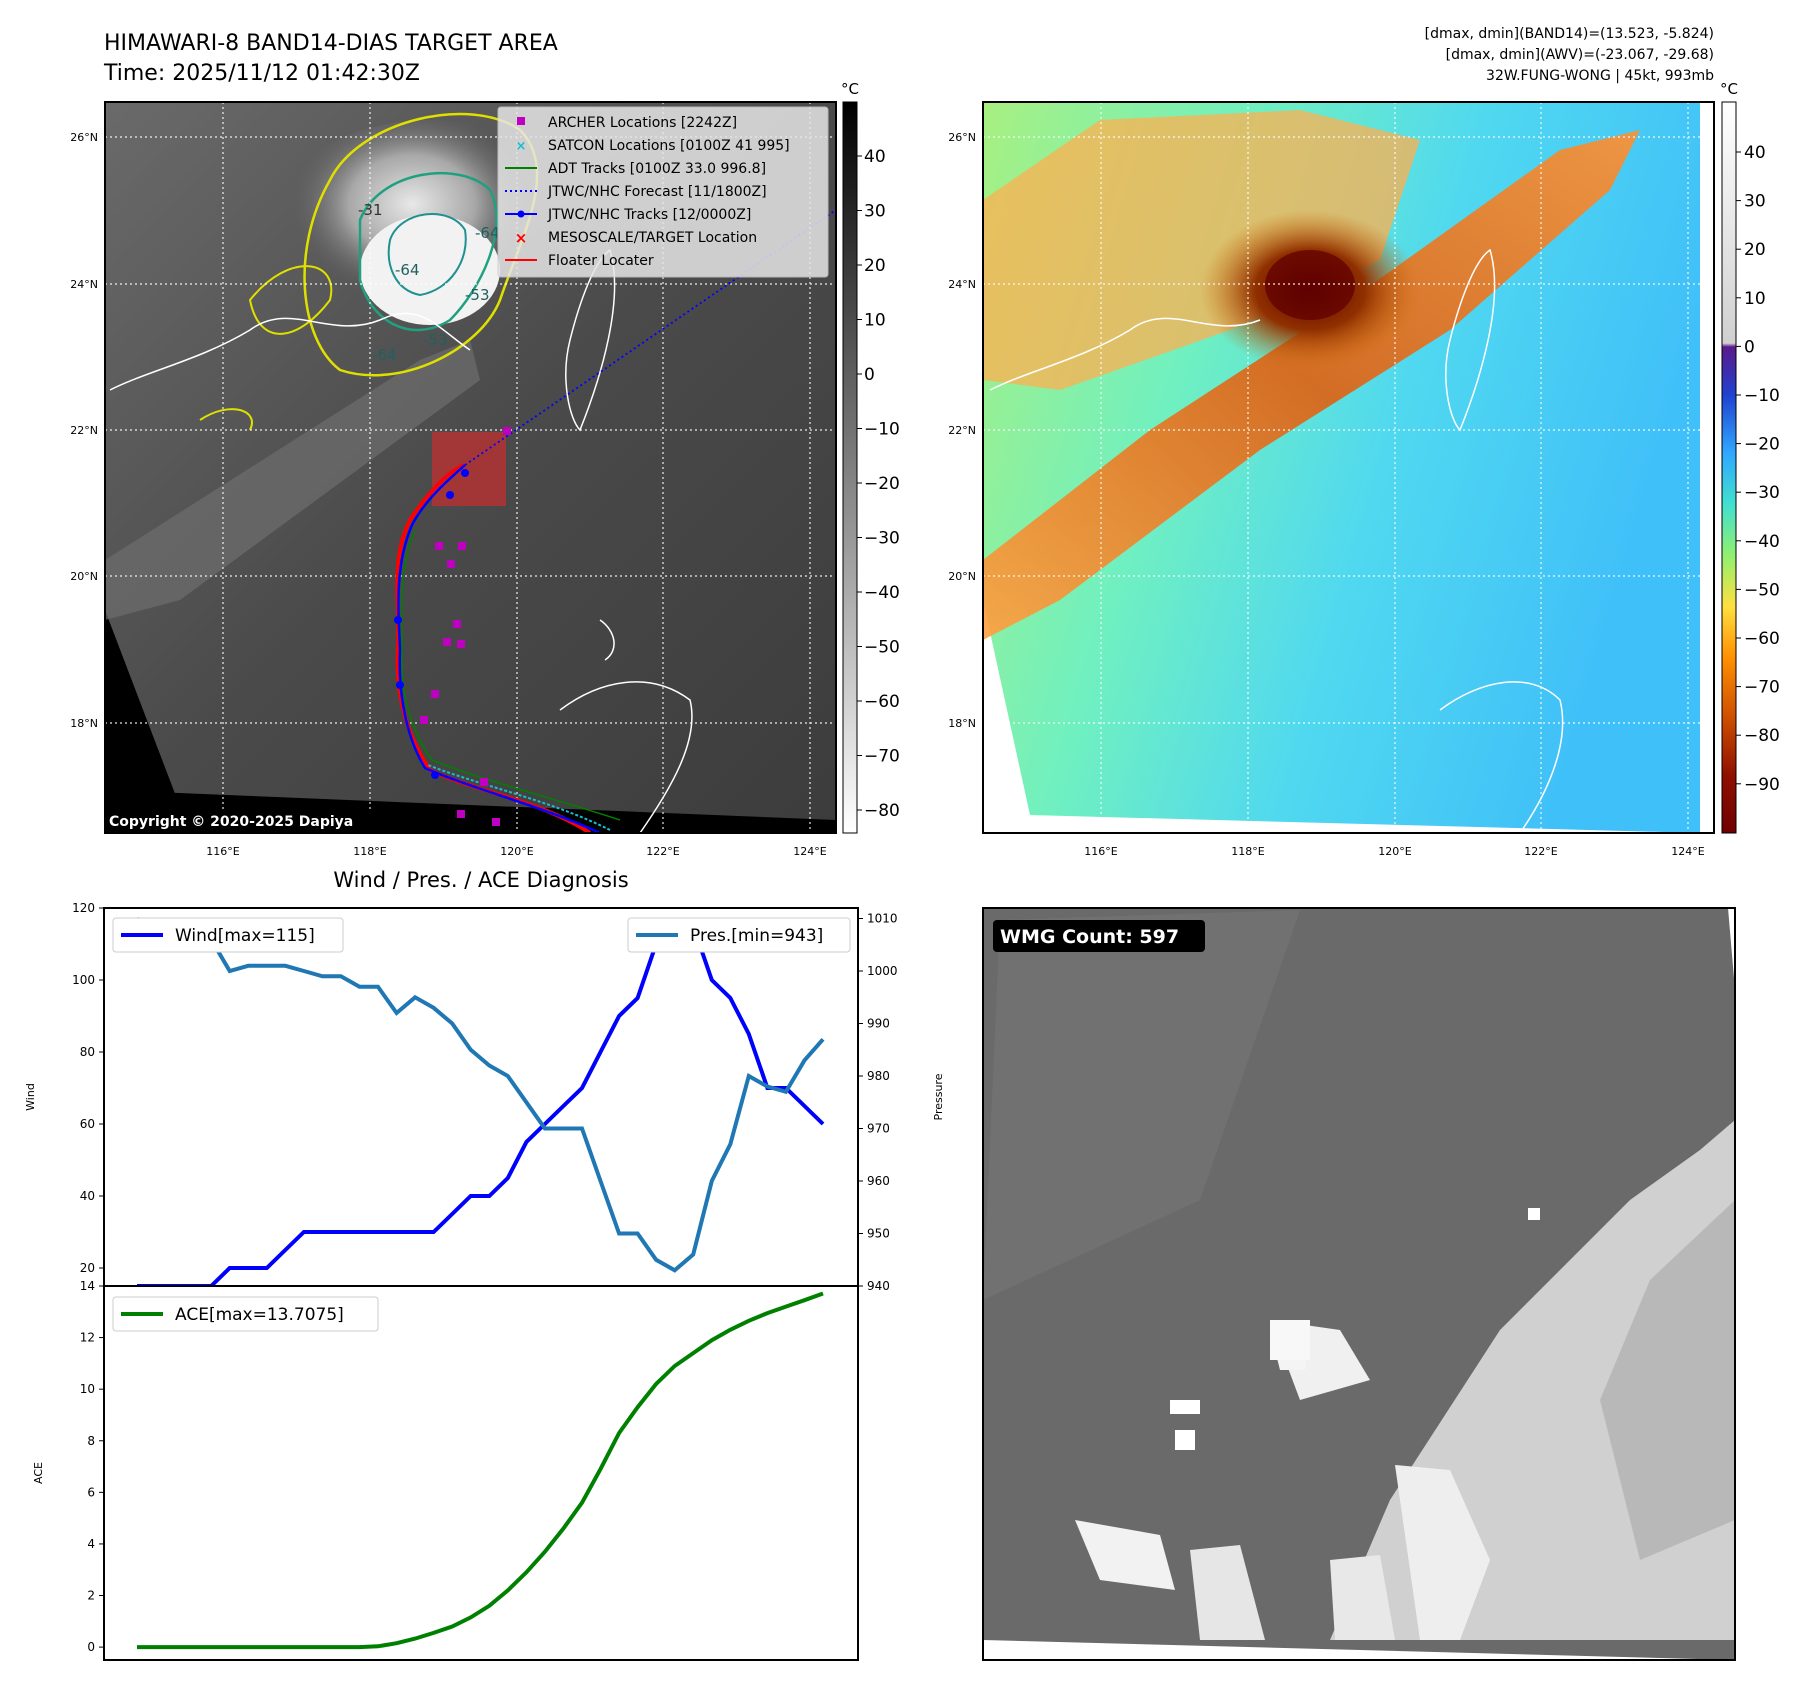 Image resolution: width=1797 pixels, height=1690 pixels. Describe the element at coordinates (875, 321) in the screenshot. I see `ir-colorbar-tick-label: 10` at that location.